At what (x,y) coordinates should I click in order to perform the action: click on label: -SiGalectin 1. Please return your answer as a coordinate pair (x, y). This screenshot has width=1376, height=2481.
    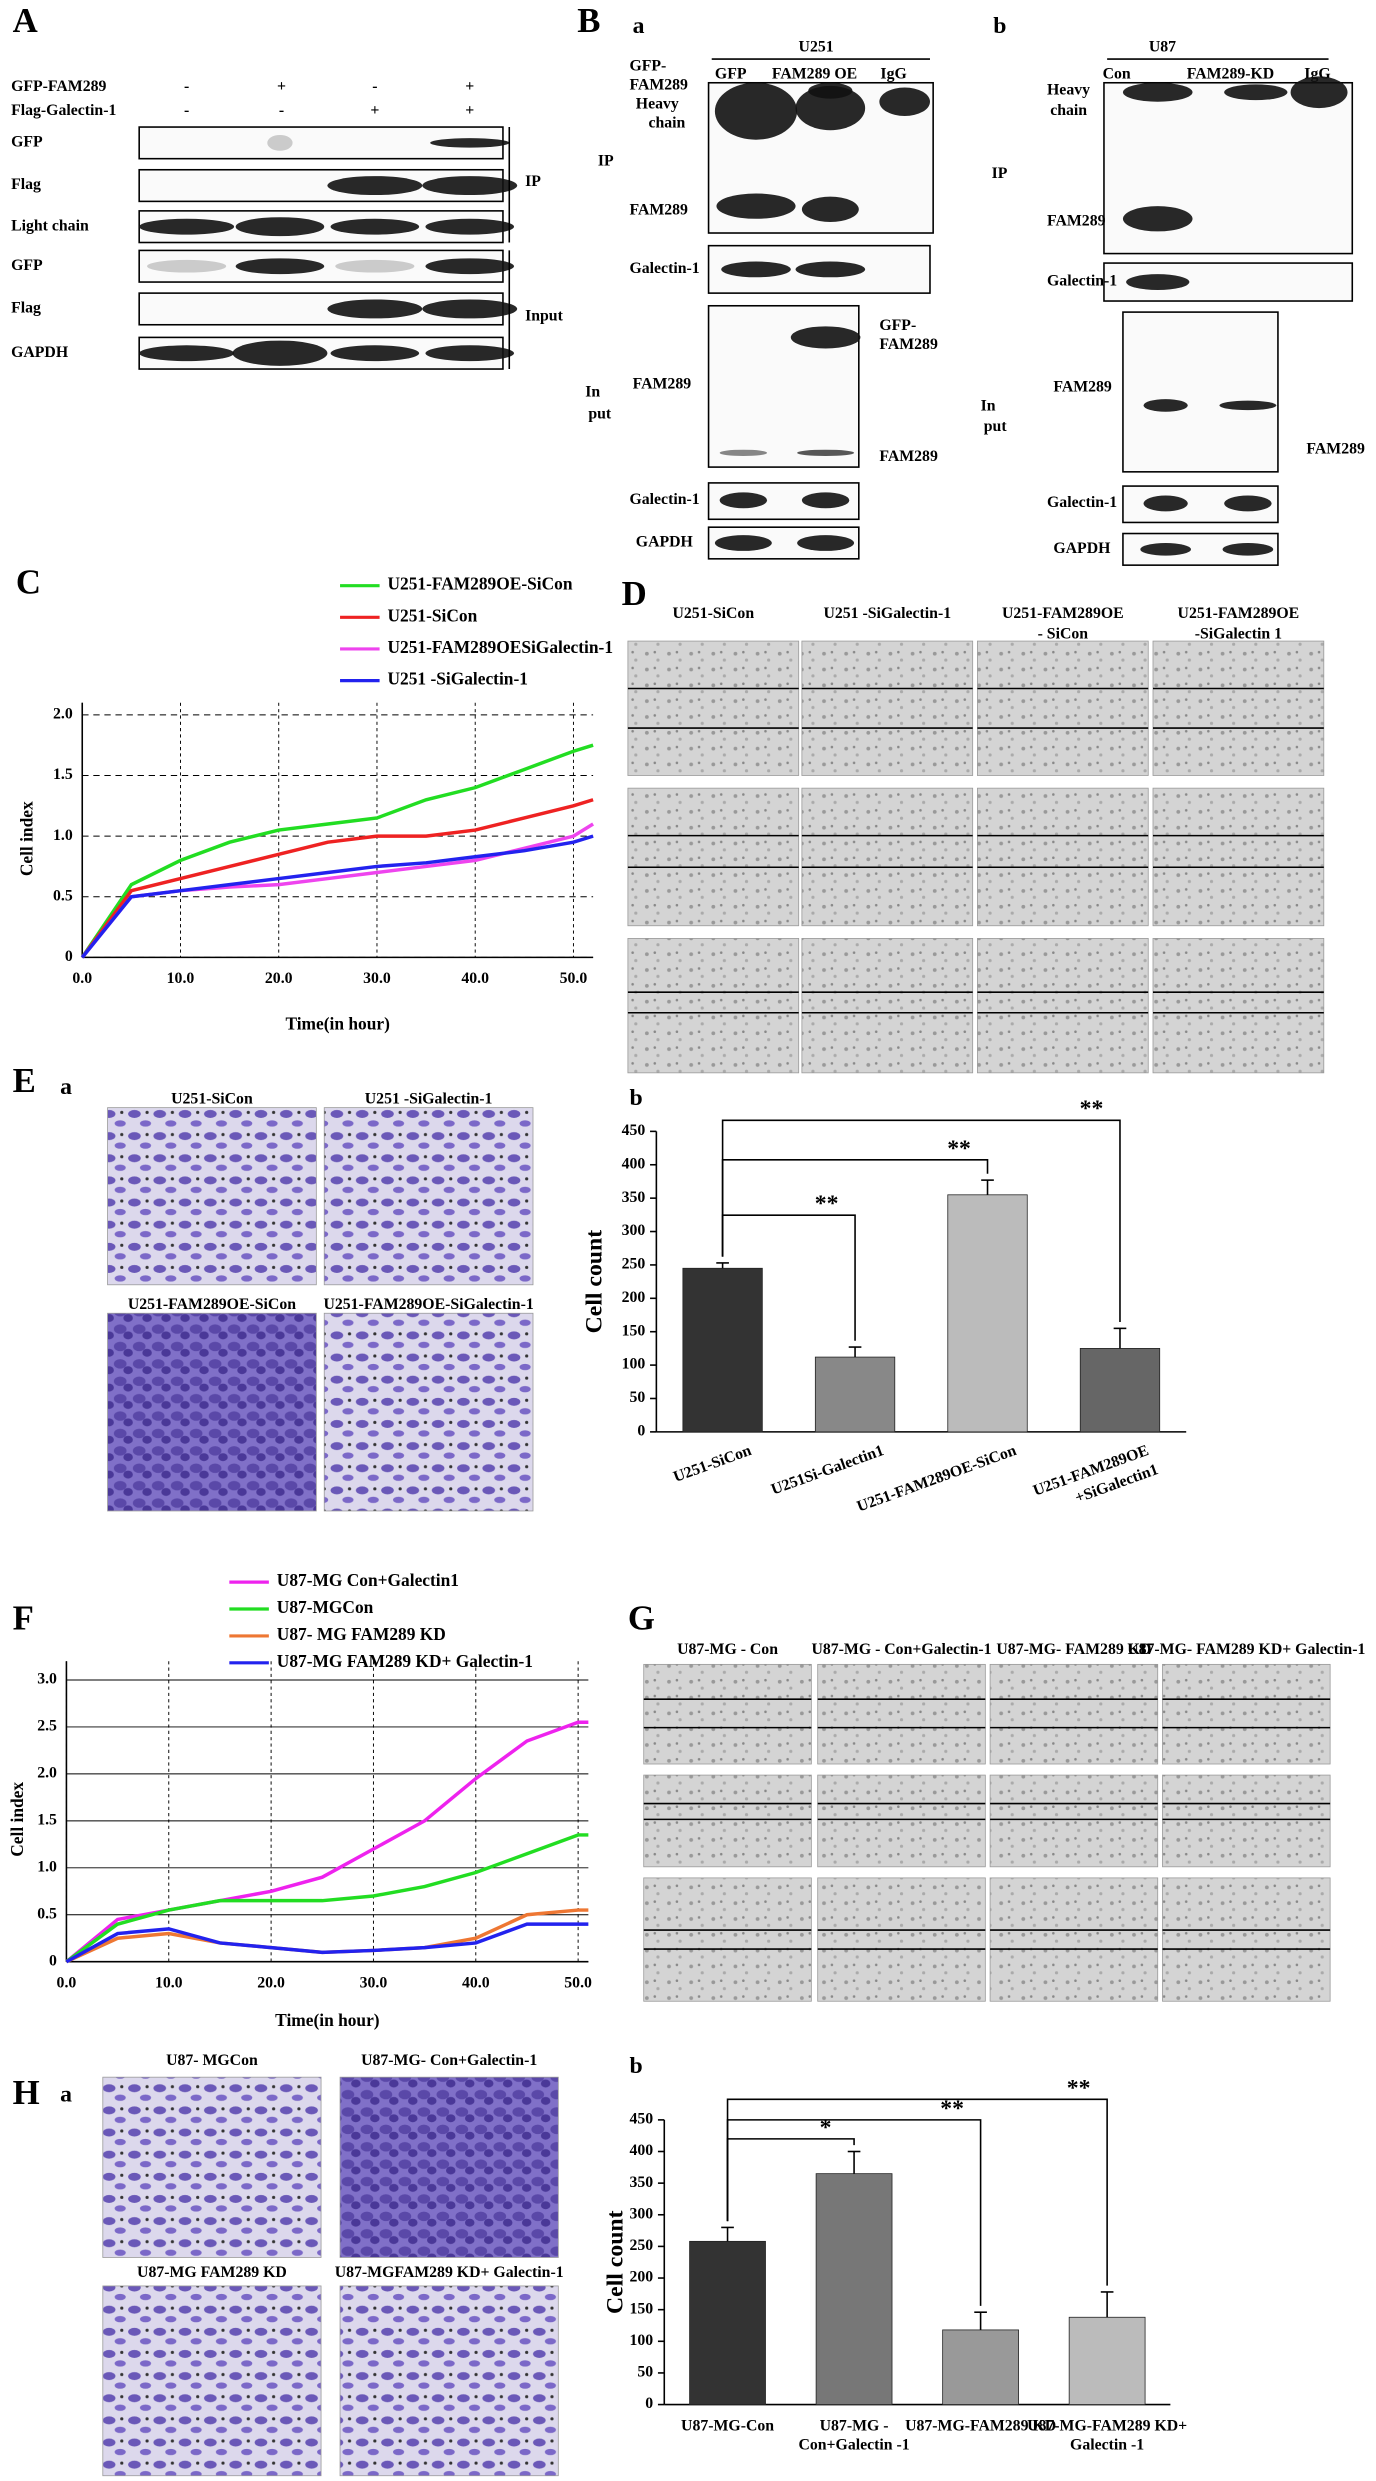
    Looking at the image, I should click on (1238, 633).